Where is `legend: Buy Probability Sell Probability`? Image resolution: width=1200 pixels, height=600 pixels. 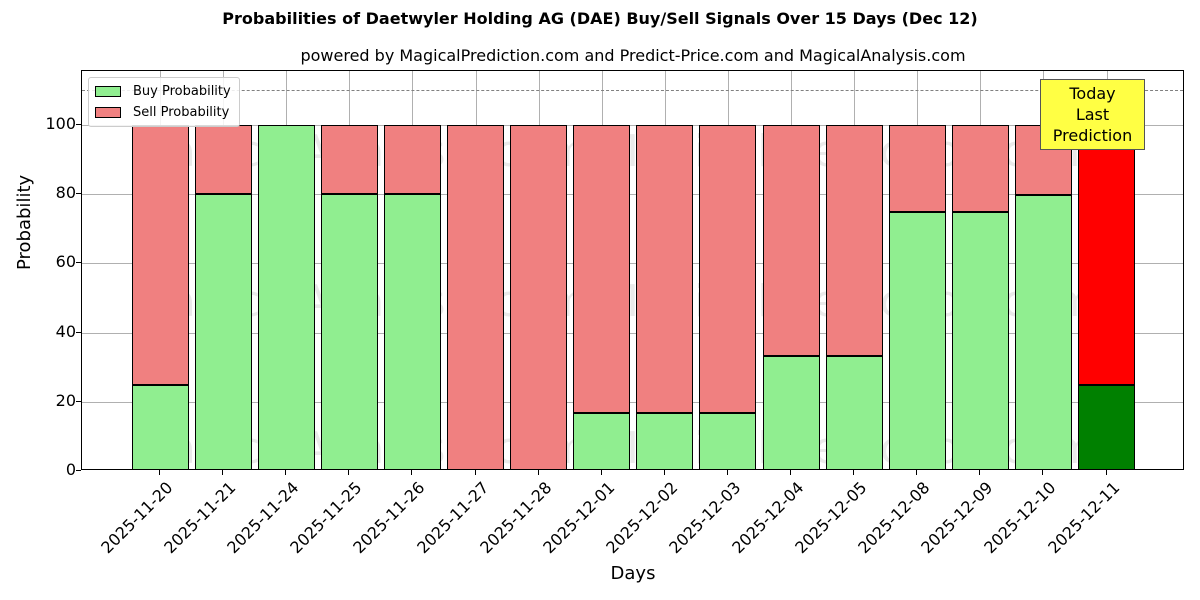 legend: Buy Probability Sell Probability is located at coordinates (164, 102).